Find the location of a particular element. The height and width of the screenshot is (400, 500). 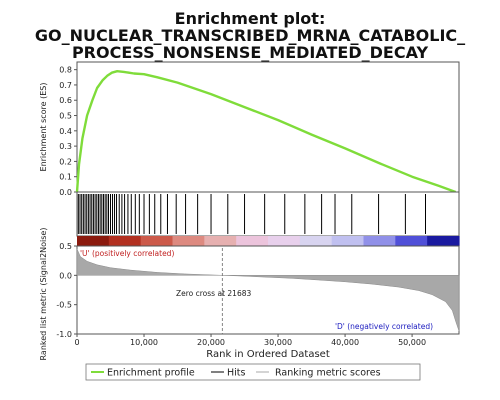

x-tick-label: 30,000 is located at coordinates (278, 342).